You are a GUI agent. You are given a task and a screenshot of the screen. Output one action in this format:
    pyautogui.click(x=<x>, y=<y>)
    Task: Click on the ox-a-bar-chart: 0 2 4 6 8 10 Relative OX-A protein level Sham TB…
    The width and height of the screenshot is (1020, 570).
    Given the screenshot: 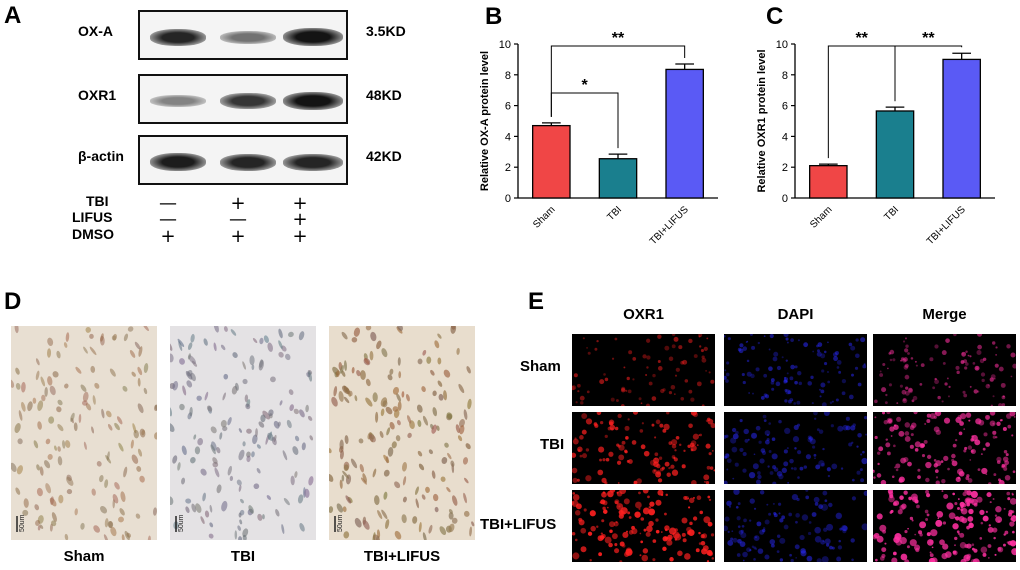 What is the action you would take?
    pyautogui.click(x=598, y=138)
    